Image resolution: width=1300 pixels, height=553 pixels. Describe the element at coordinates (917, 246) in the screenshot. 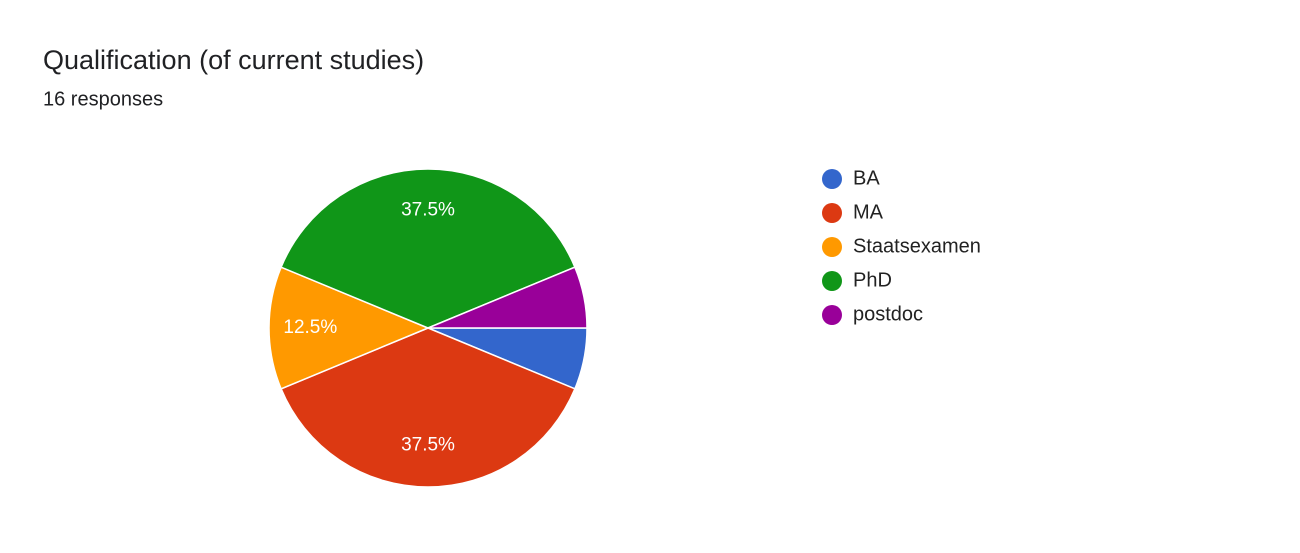

I see `legend-label: Staatsexamen` at that location.